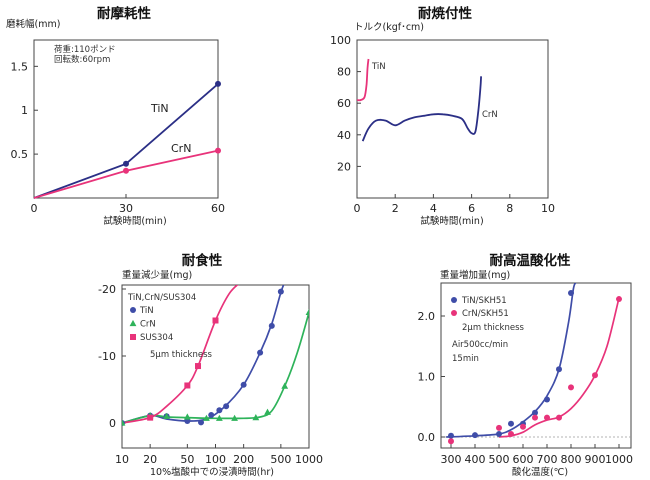  I want to click on x-tick-label: 8, so click(509, 208).